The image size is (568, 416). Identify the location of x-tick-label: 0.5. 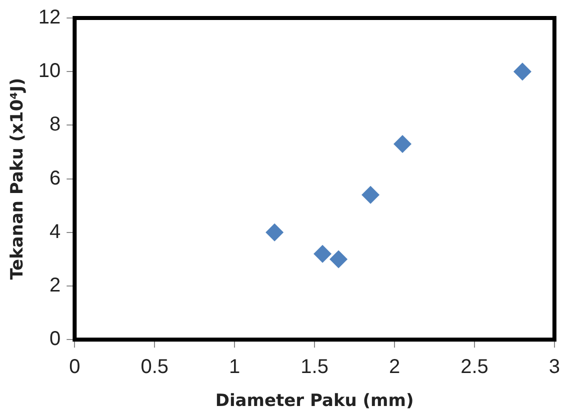
(154, 367).